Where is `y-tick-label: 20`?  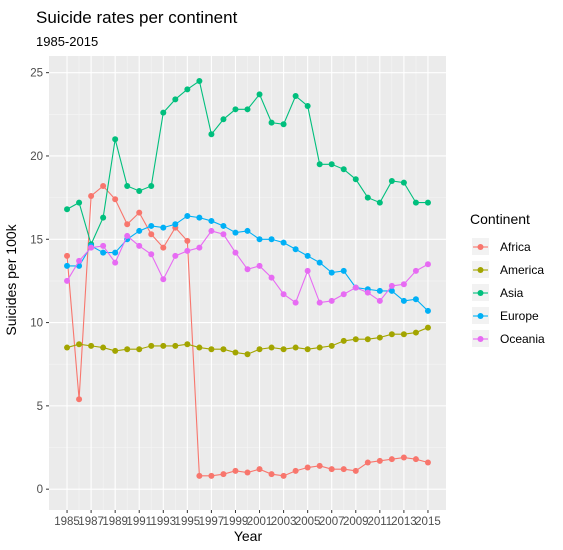
y-tick-label: 20 is located at coordinates (36, 157).